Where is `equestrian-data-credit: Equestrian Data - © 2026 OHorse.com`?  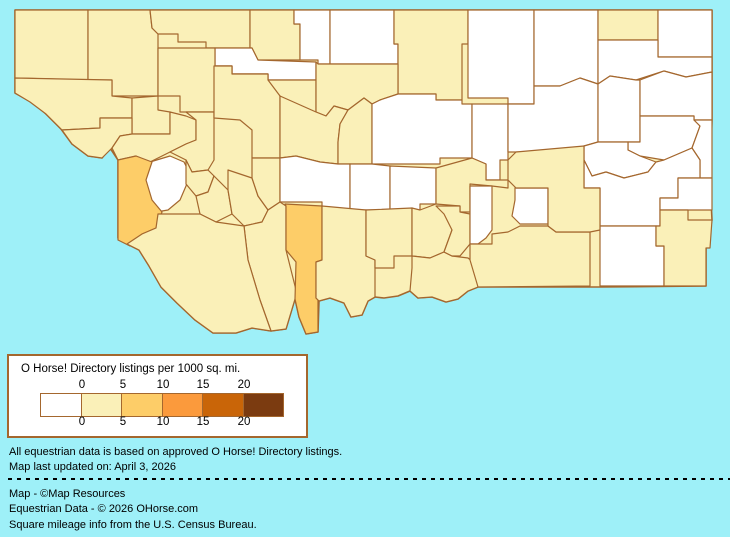
equestrian-data-credit: Equestrian Data - © 2026 OHorse.com is located at coordinates (104, 509).